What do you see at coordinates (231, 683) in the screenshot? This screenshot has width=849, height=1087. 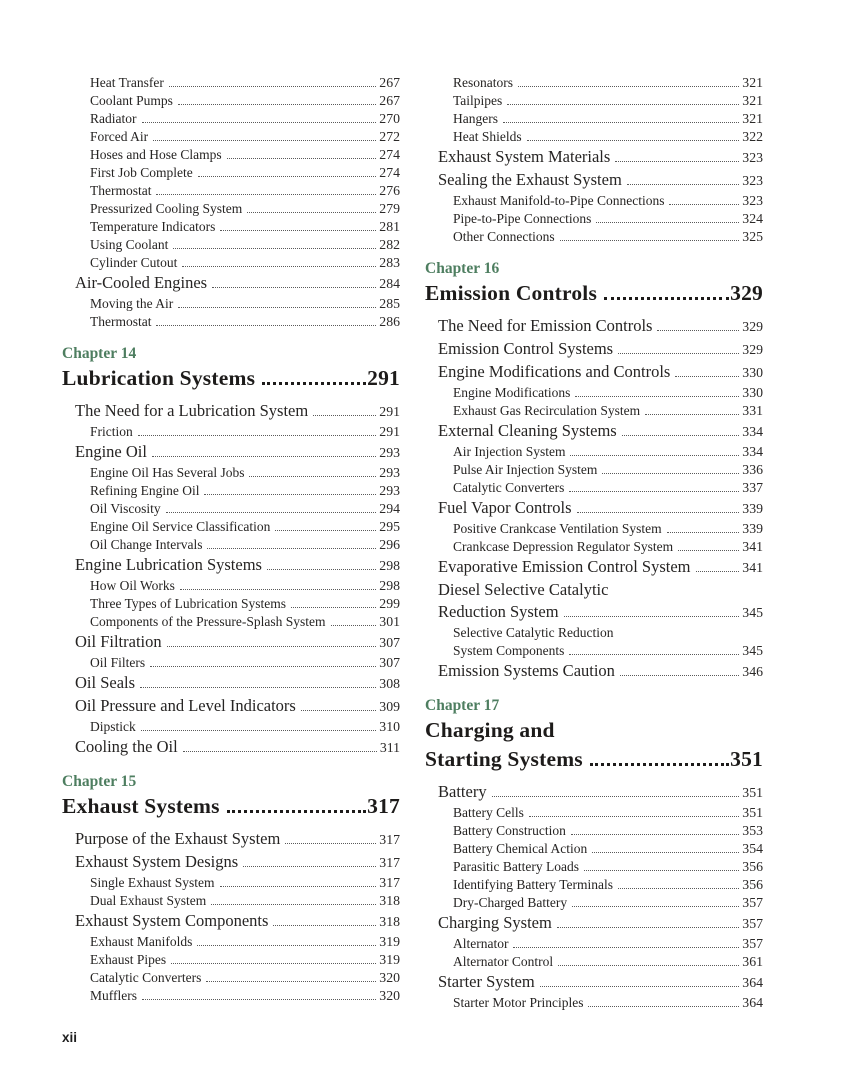 I see `toc-entry: Oil Seals 308` at bounding box center [231, 683].